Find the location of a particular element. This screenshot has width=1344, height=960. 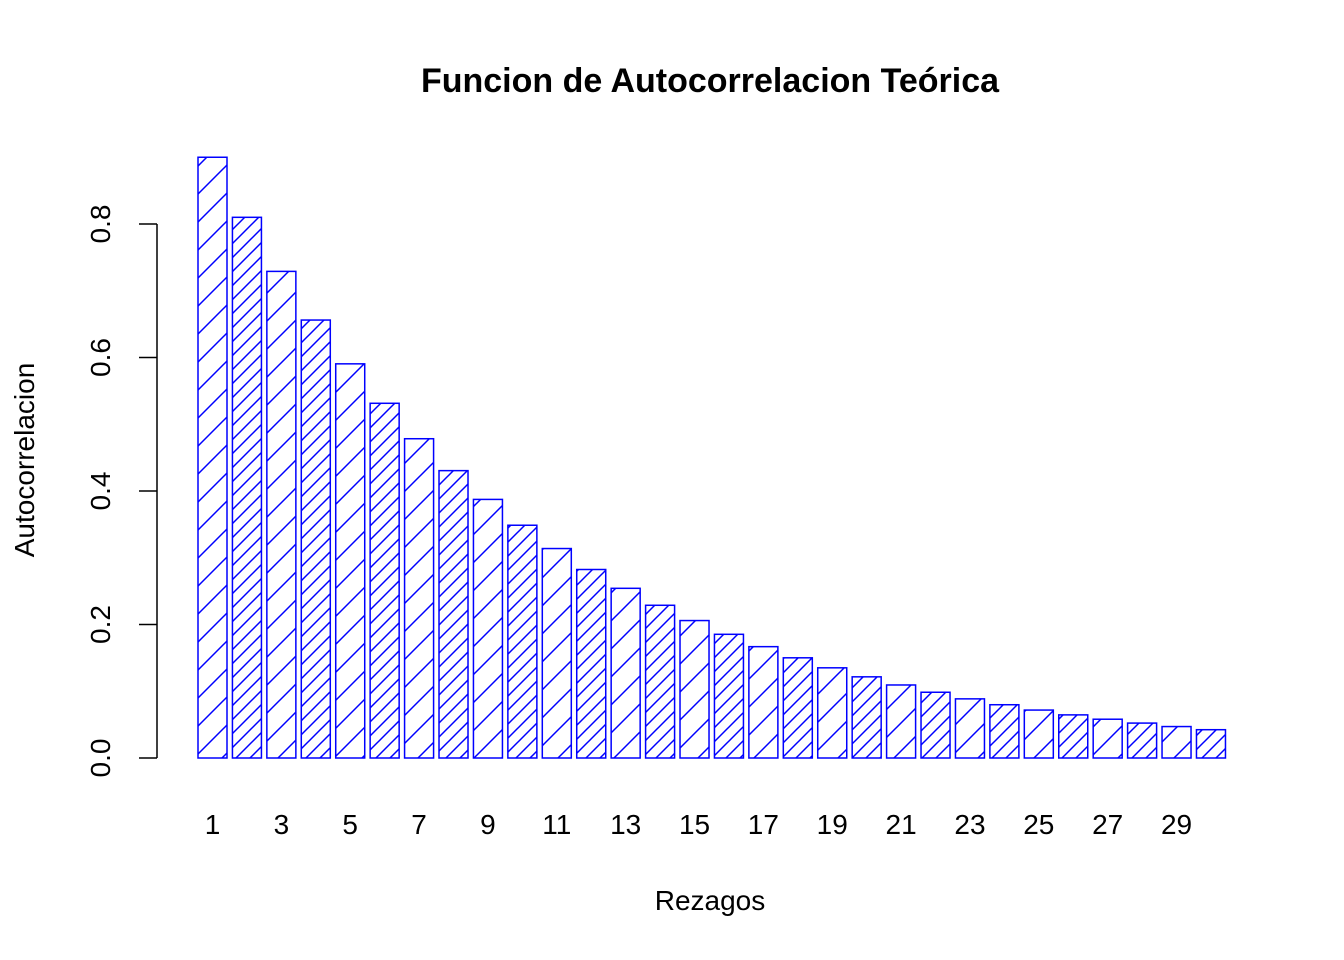

x-tick-label: 7 is located at coordinates (419, 824).